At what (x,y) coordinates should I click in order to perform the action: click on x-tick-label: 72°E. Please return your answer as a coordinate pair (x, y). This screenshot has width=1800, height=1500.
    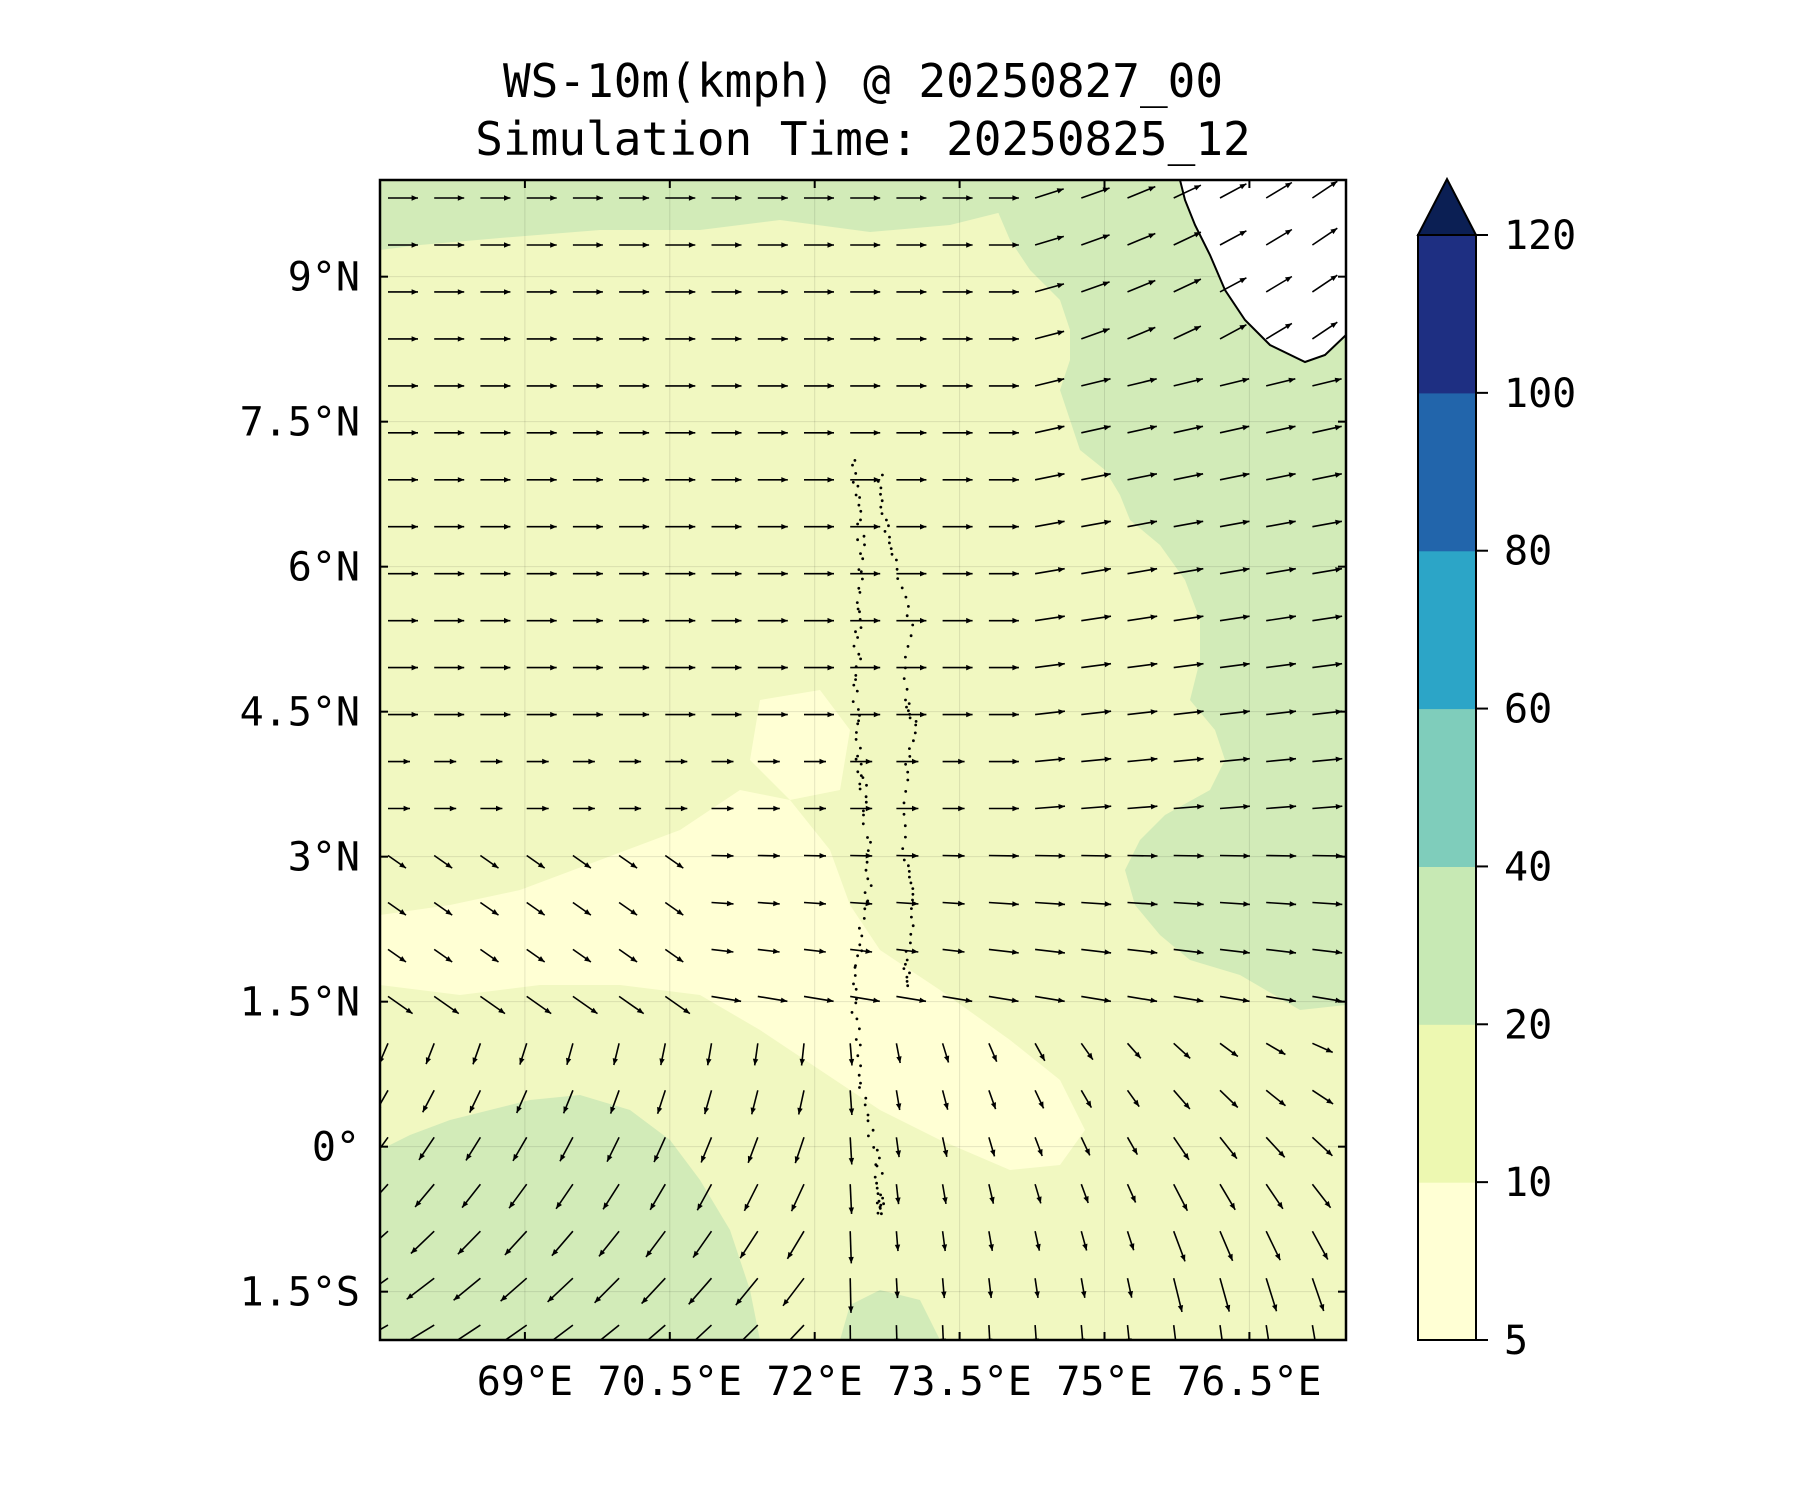
    Looking at the image, I should click on (815, 1382).